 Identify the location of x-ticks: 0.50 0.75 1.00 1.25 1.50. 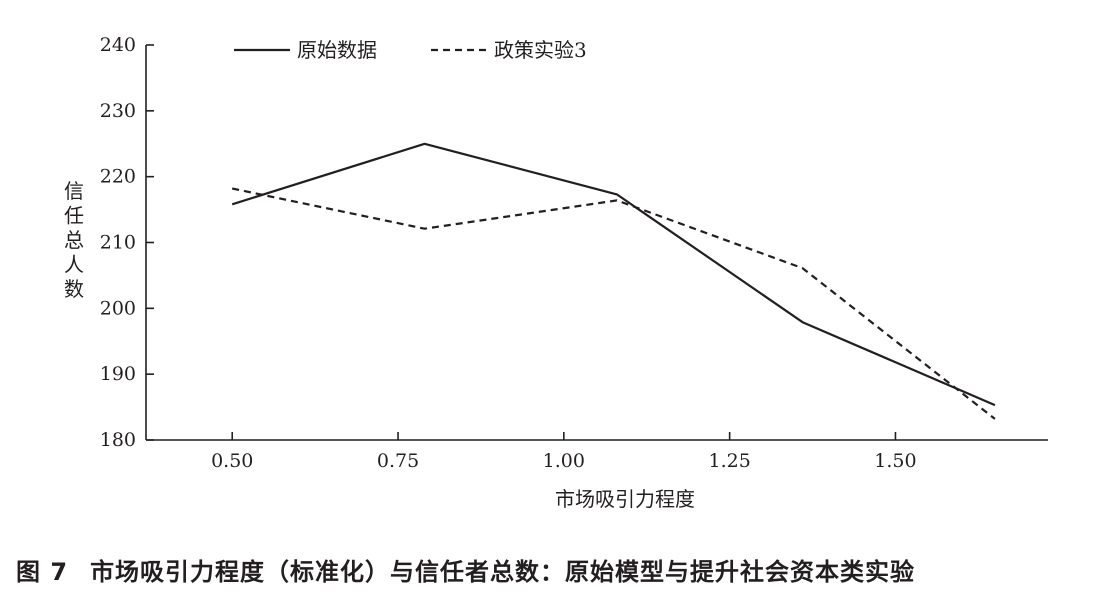
(564, 452).